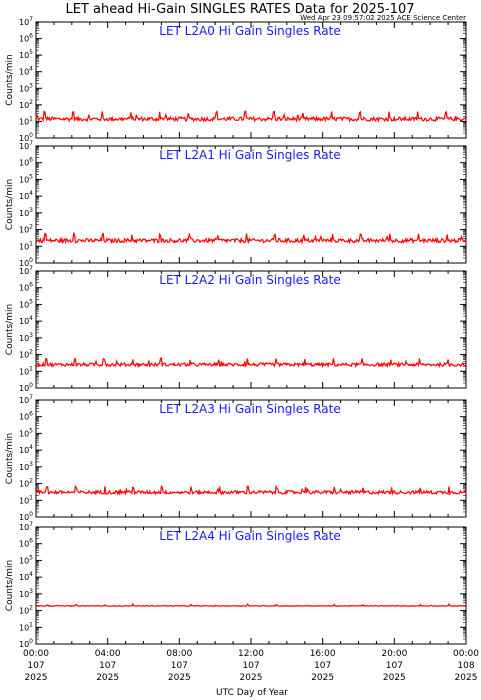  Describe the element at coordinates (249, 31) in the screenshot. I see `panel-title: LET L2A0 Hi Gain Singles Rate` at that location.